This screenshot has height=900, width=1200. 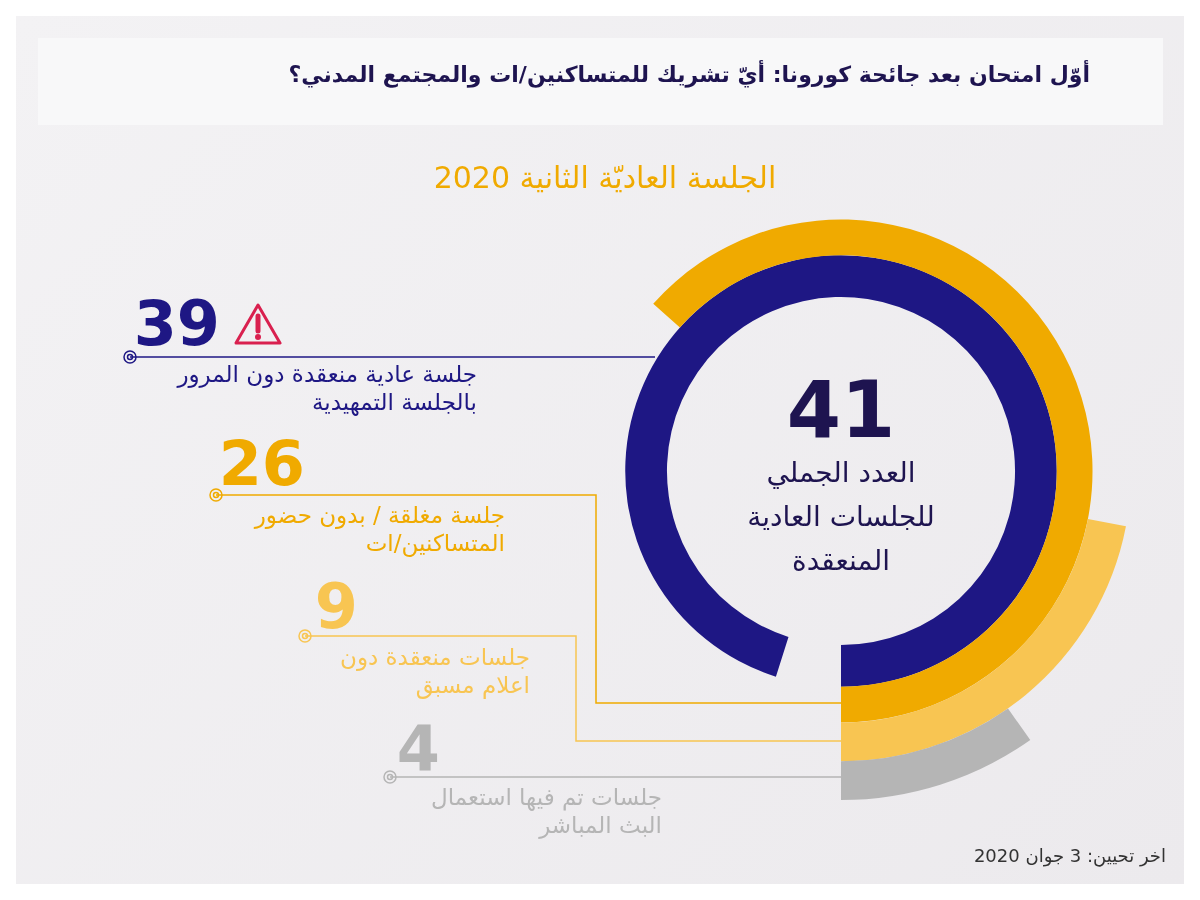 I want to click on text: العدد الجملي للجلسات العادية المنعقدة, so click(x=841, y=516).